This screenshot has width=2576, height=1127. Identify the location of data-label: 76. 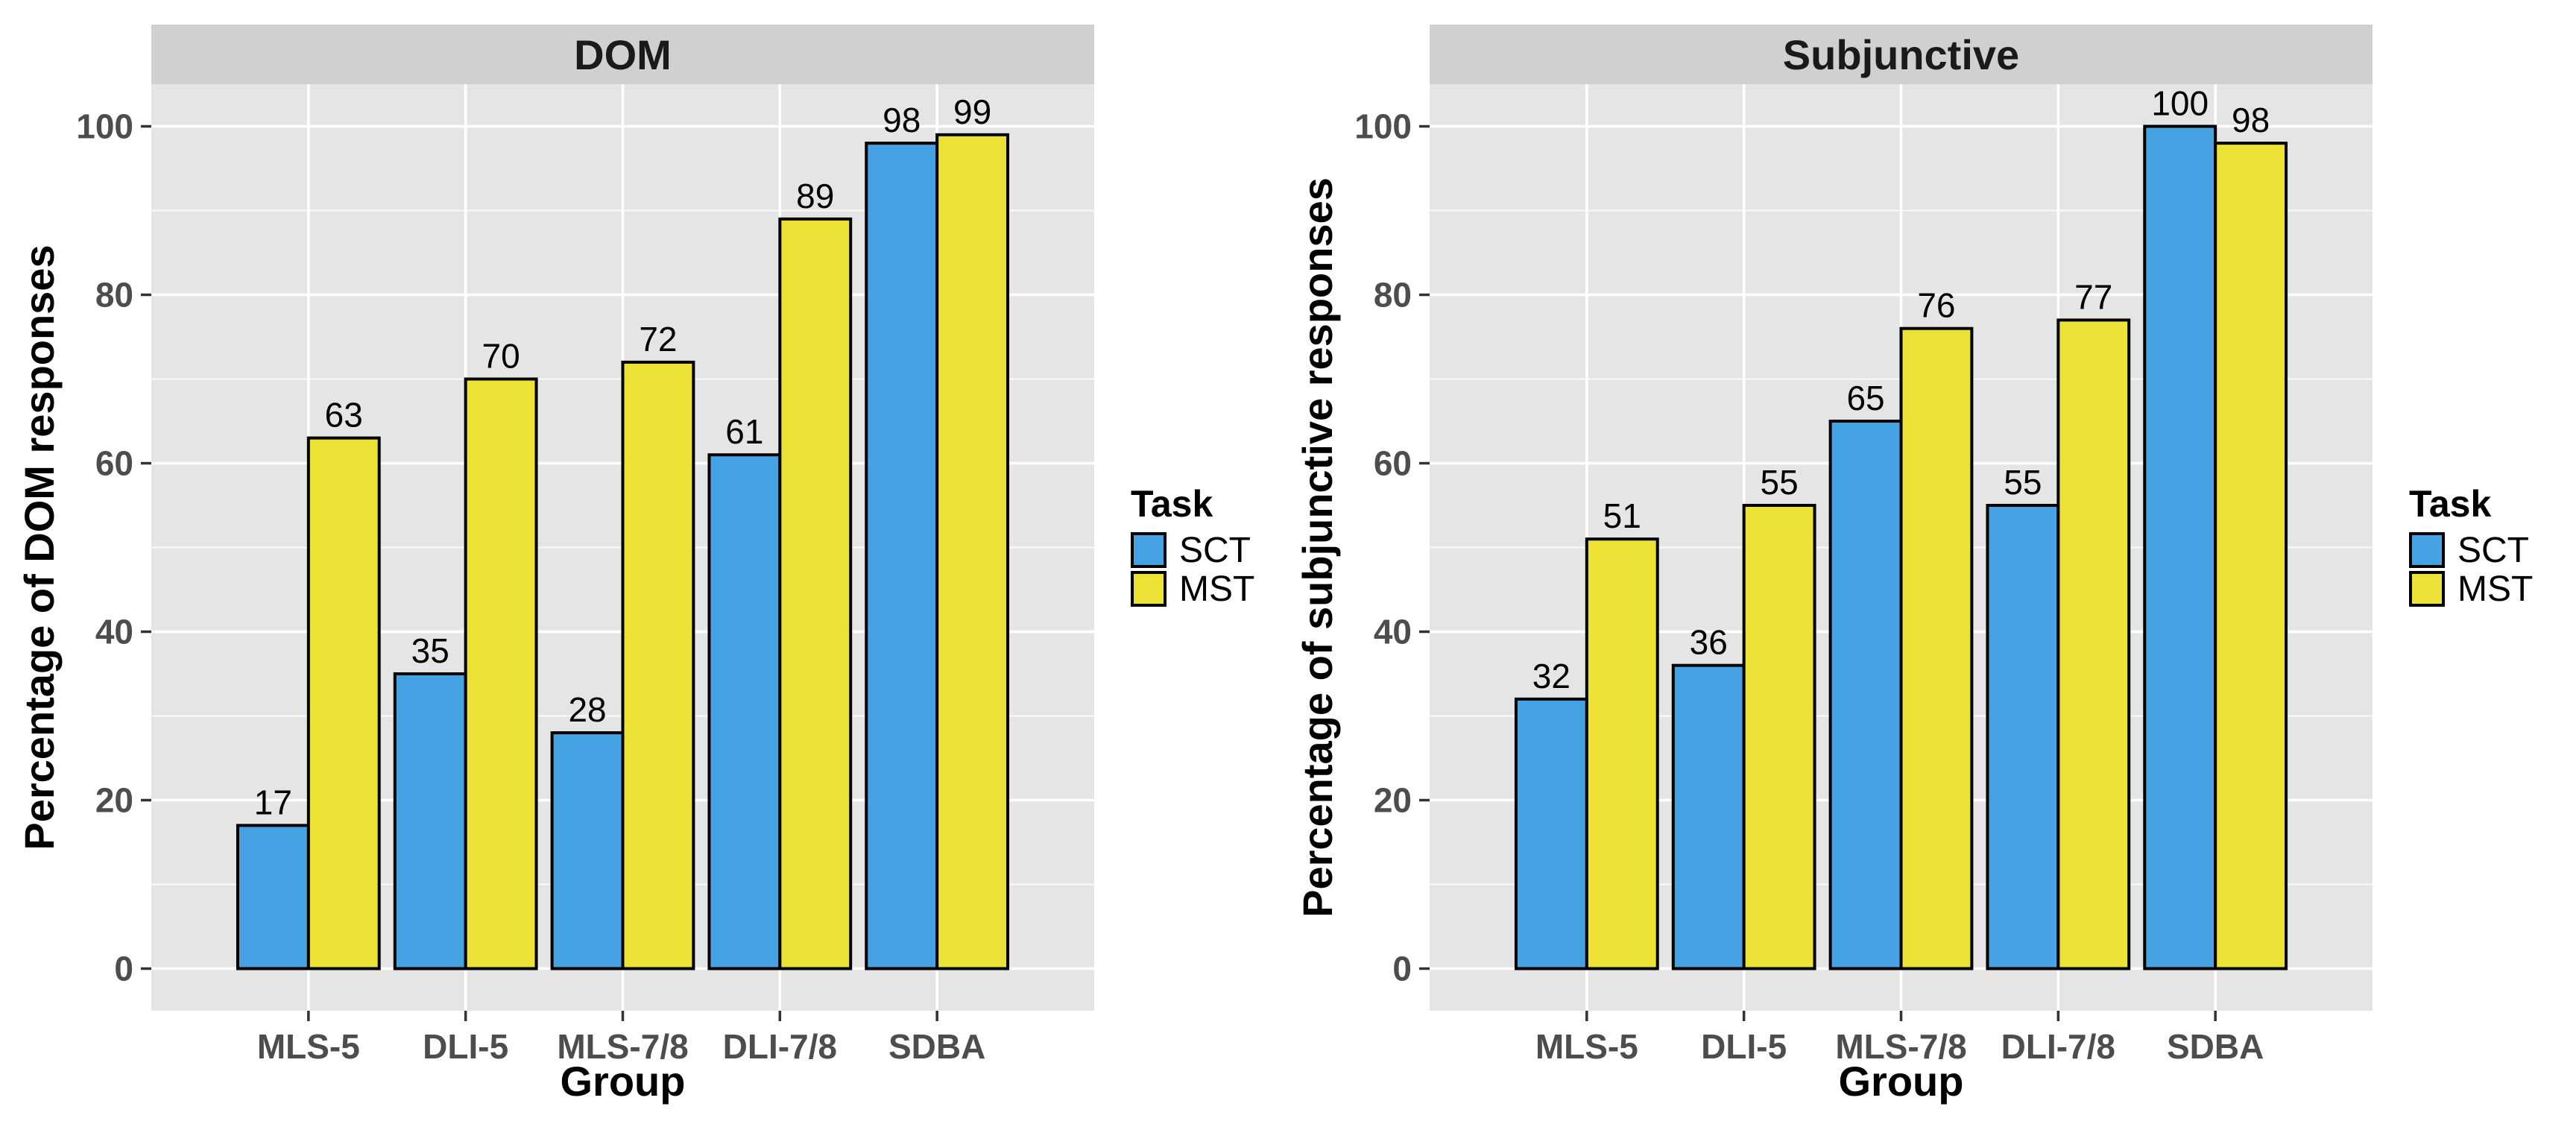
(1936, 305).